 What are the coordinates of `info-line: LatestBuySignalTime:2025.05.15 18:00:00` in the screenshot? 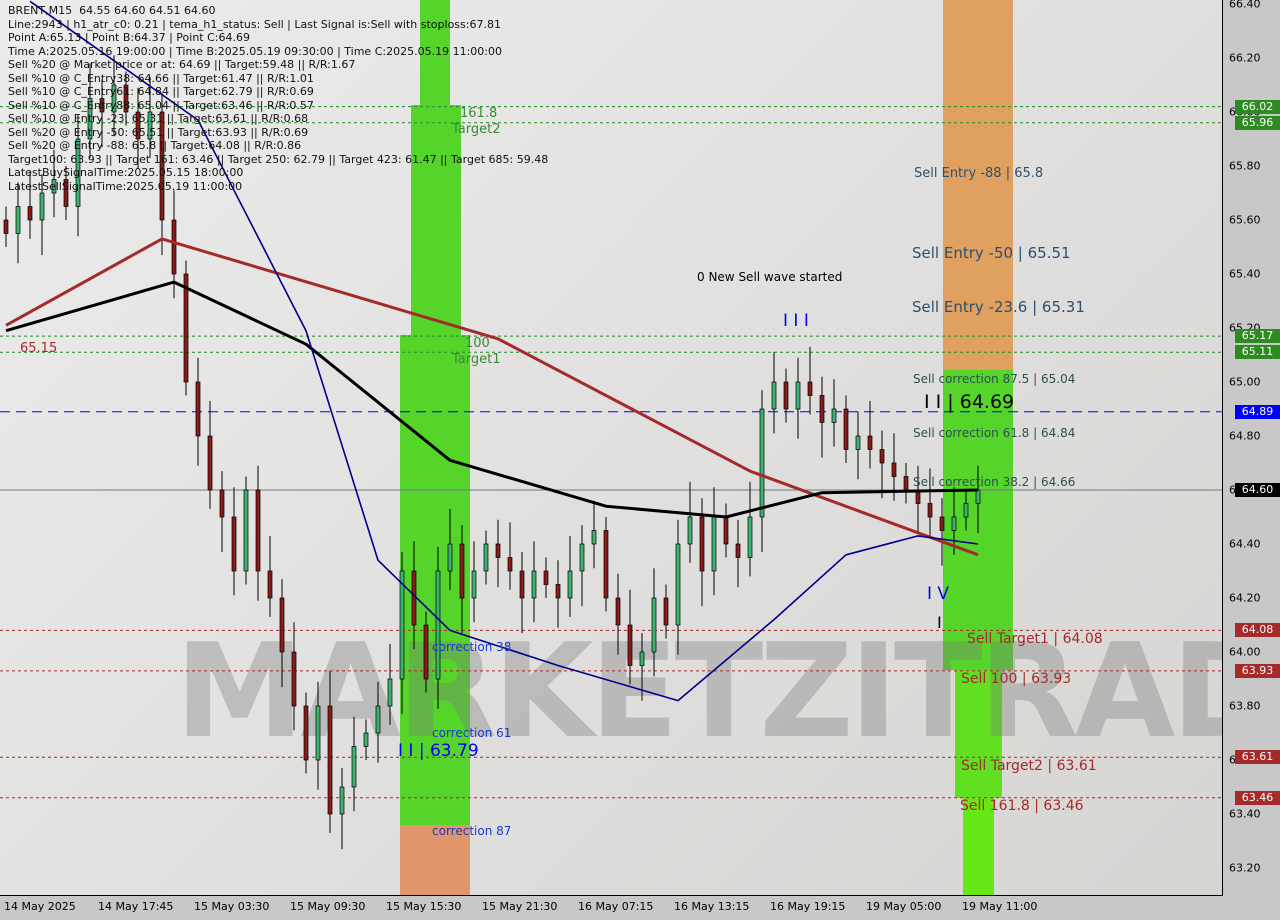 It's located at (126, 172).